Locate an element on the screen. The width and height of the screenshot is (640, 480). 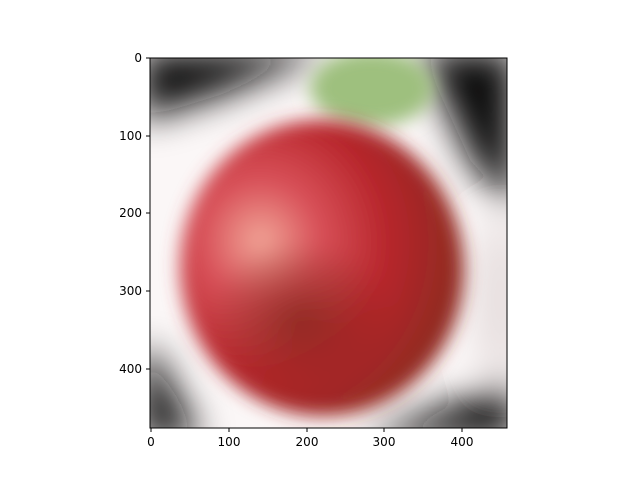
x-axis: 0 100 200 300 400 is located at coordinates (310, 438).